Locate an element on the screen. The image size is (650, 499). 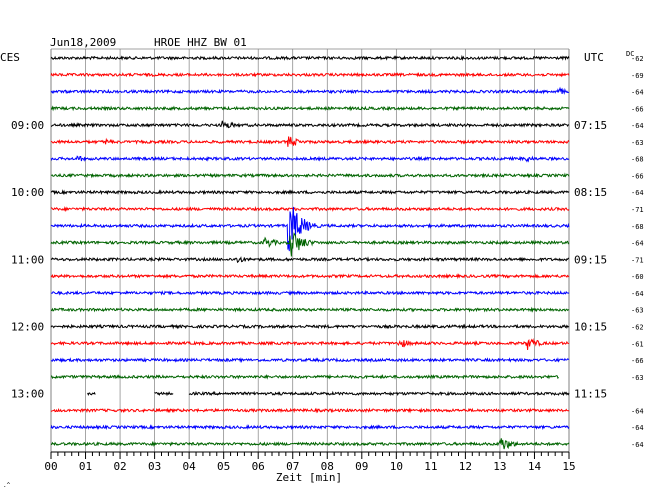
dc-value: -69 is located at coordinates (637, 76).